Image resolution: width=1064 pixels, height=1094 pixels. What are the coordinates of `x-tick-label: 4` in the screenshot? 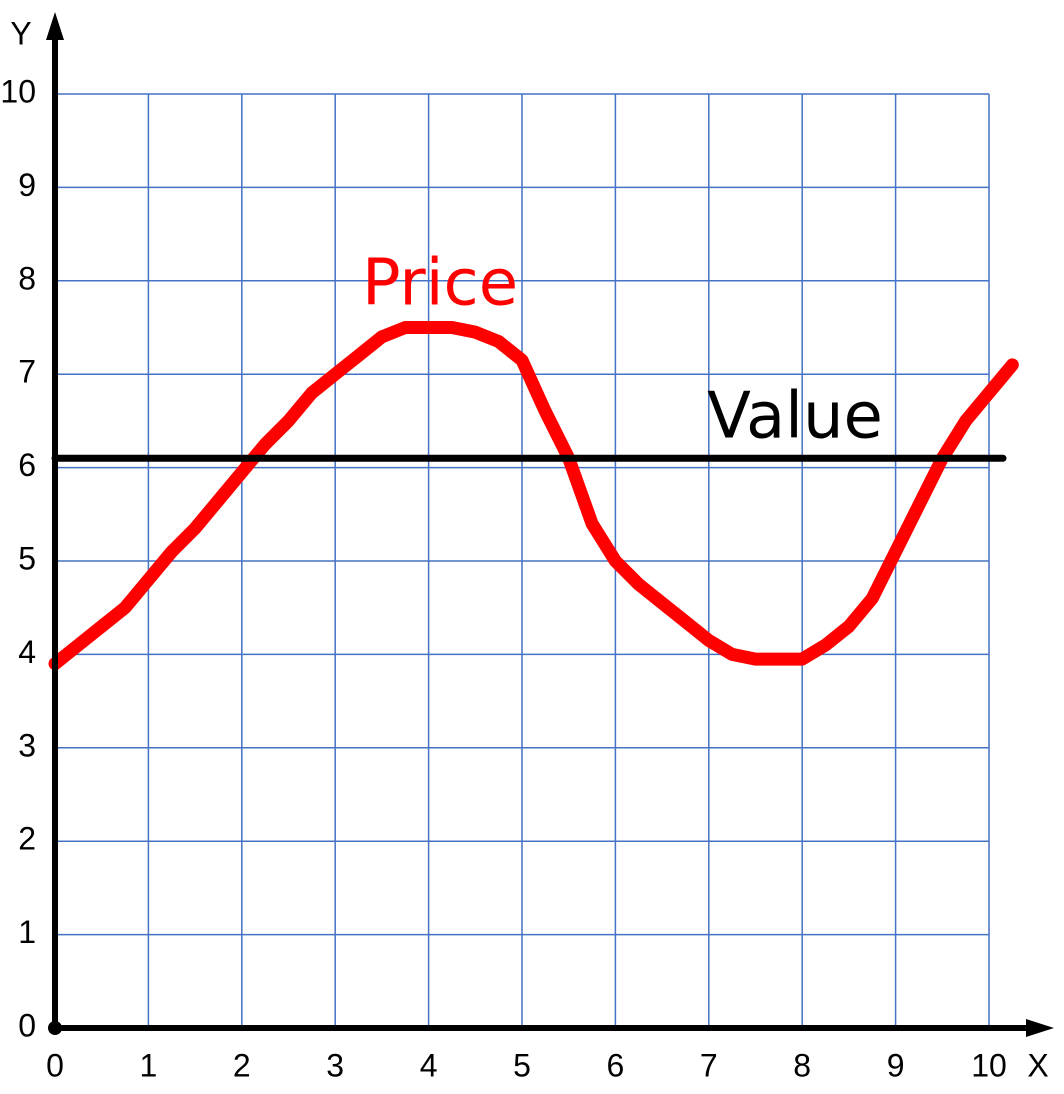 It's located at (429, 1065).